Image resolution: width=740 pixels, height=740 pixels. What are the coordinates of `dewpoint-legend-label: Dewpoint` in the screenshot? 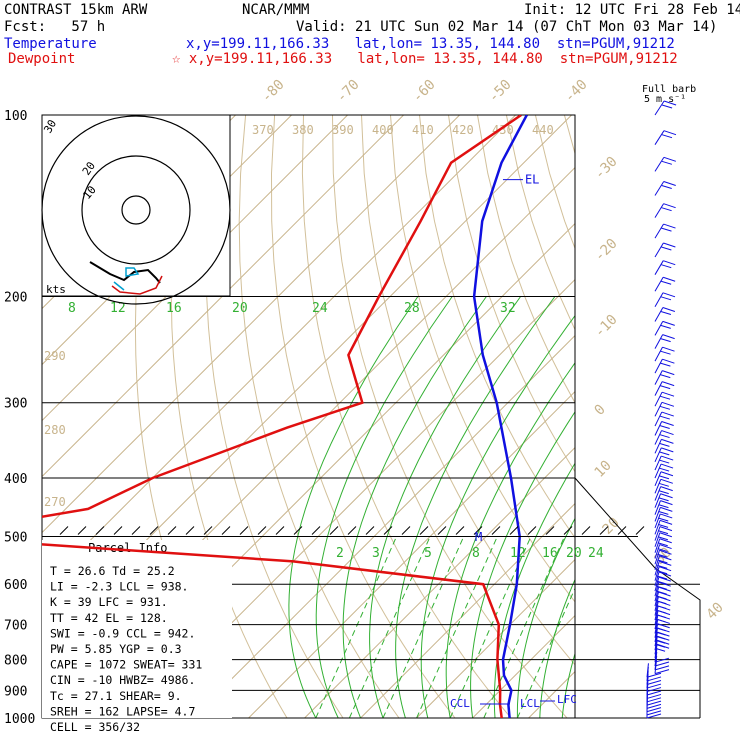 It's located at (42, 59).